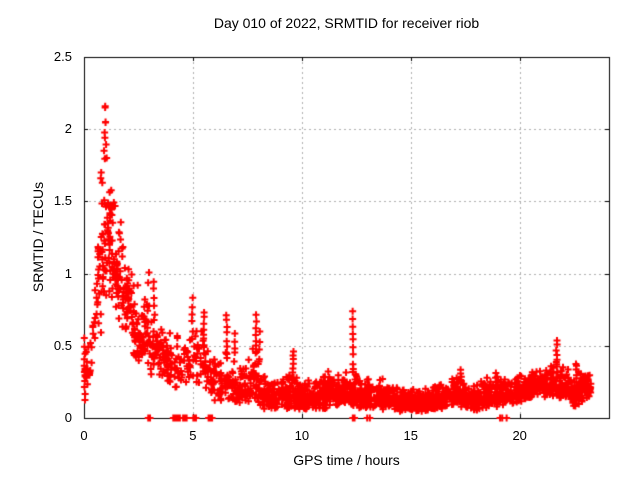 Image resolution: width=640 pixels, height=480 pixels. What do you see at coordinates (84, 435) in the screenshot?
I see `x-tick-label: 0` at bounding box center [84, 435].